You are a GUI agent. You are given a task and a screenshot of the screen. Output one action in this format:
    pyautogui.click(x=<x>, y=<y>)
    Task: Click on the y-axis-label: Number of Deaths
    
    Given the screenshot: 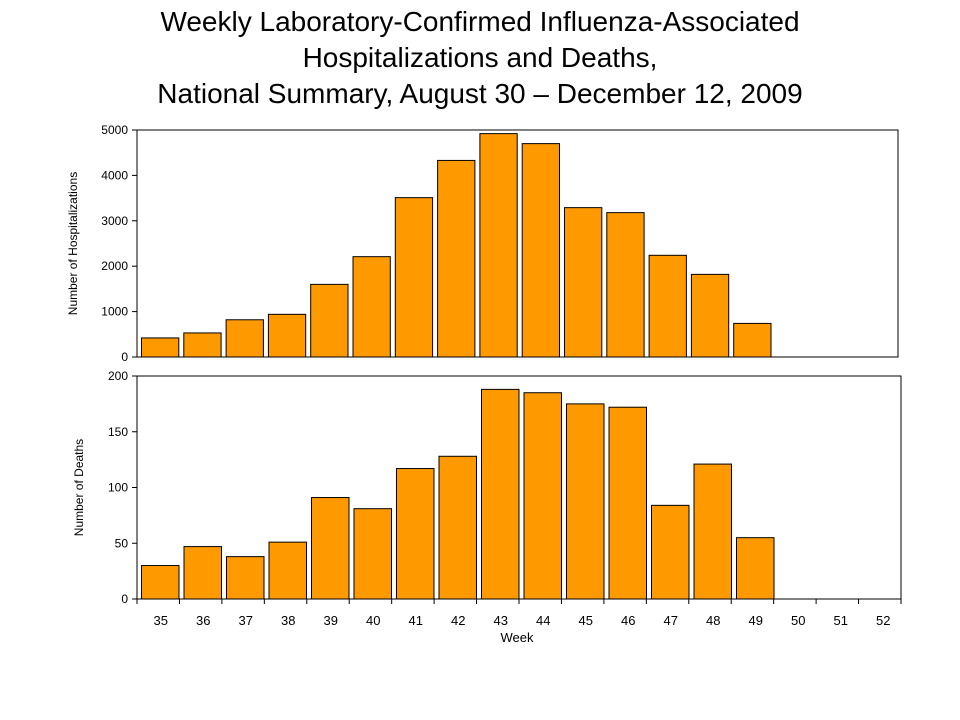 What is the action you would take?
    pyautogui.click(x=79, y=487)
    